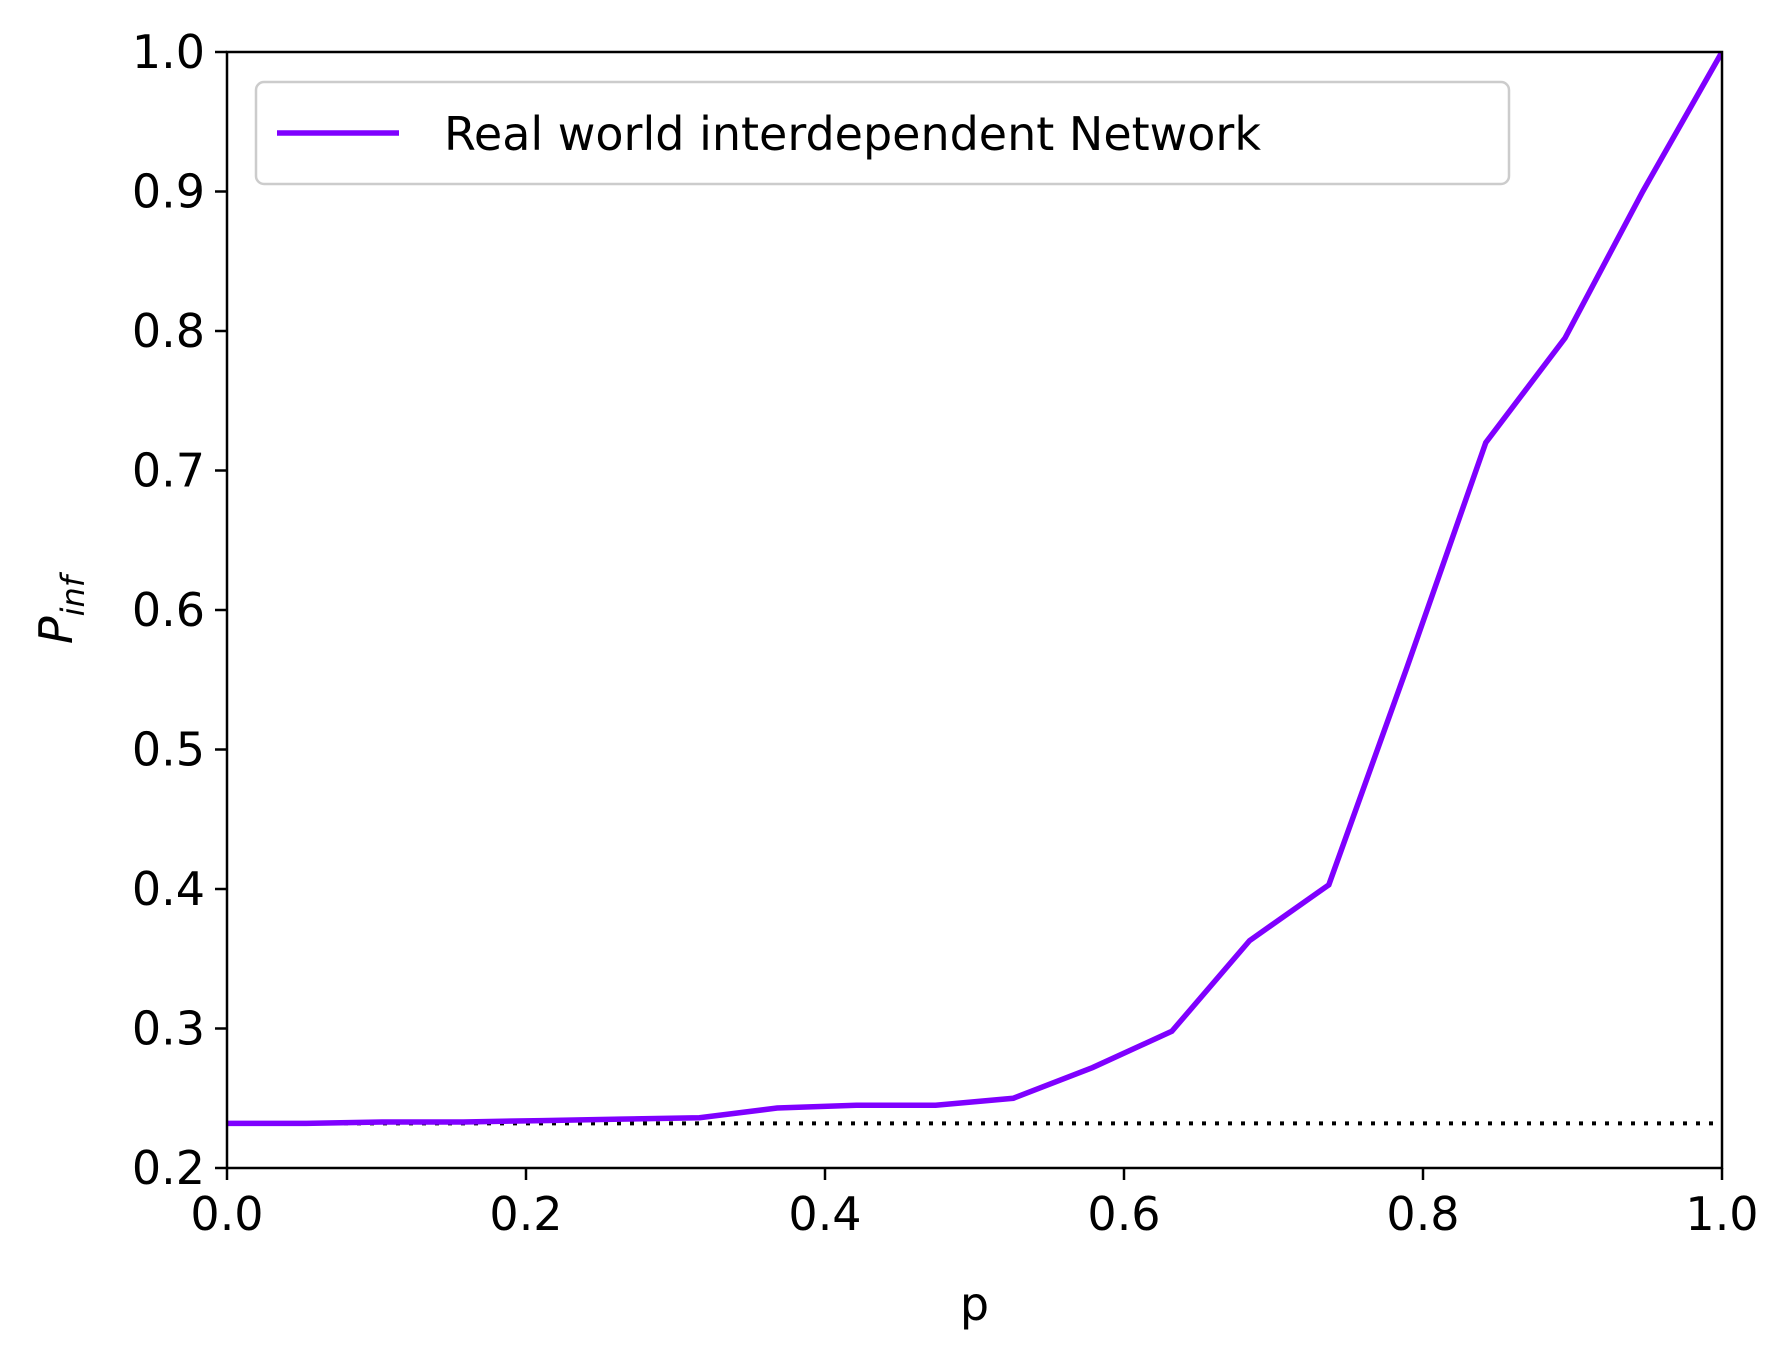 The width and height of the screenshot is (1789, 1355). Describe the element at coordinates (226, 1214) in the screenshot. I see `x-tick-label: 0.0` at that location.